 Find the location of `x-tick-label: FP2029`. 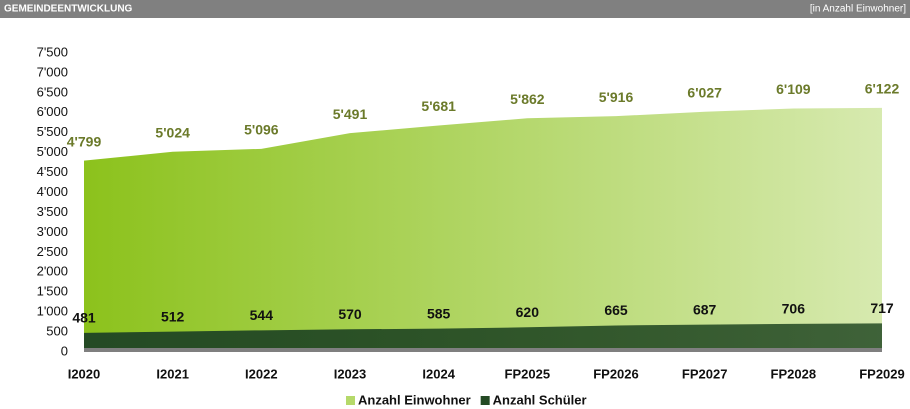

x-tick-label: FP2029 is located at coordinates (882, 373).